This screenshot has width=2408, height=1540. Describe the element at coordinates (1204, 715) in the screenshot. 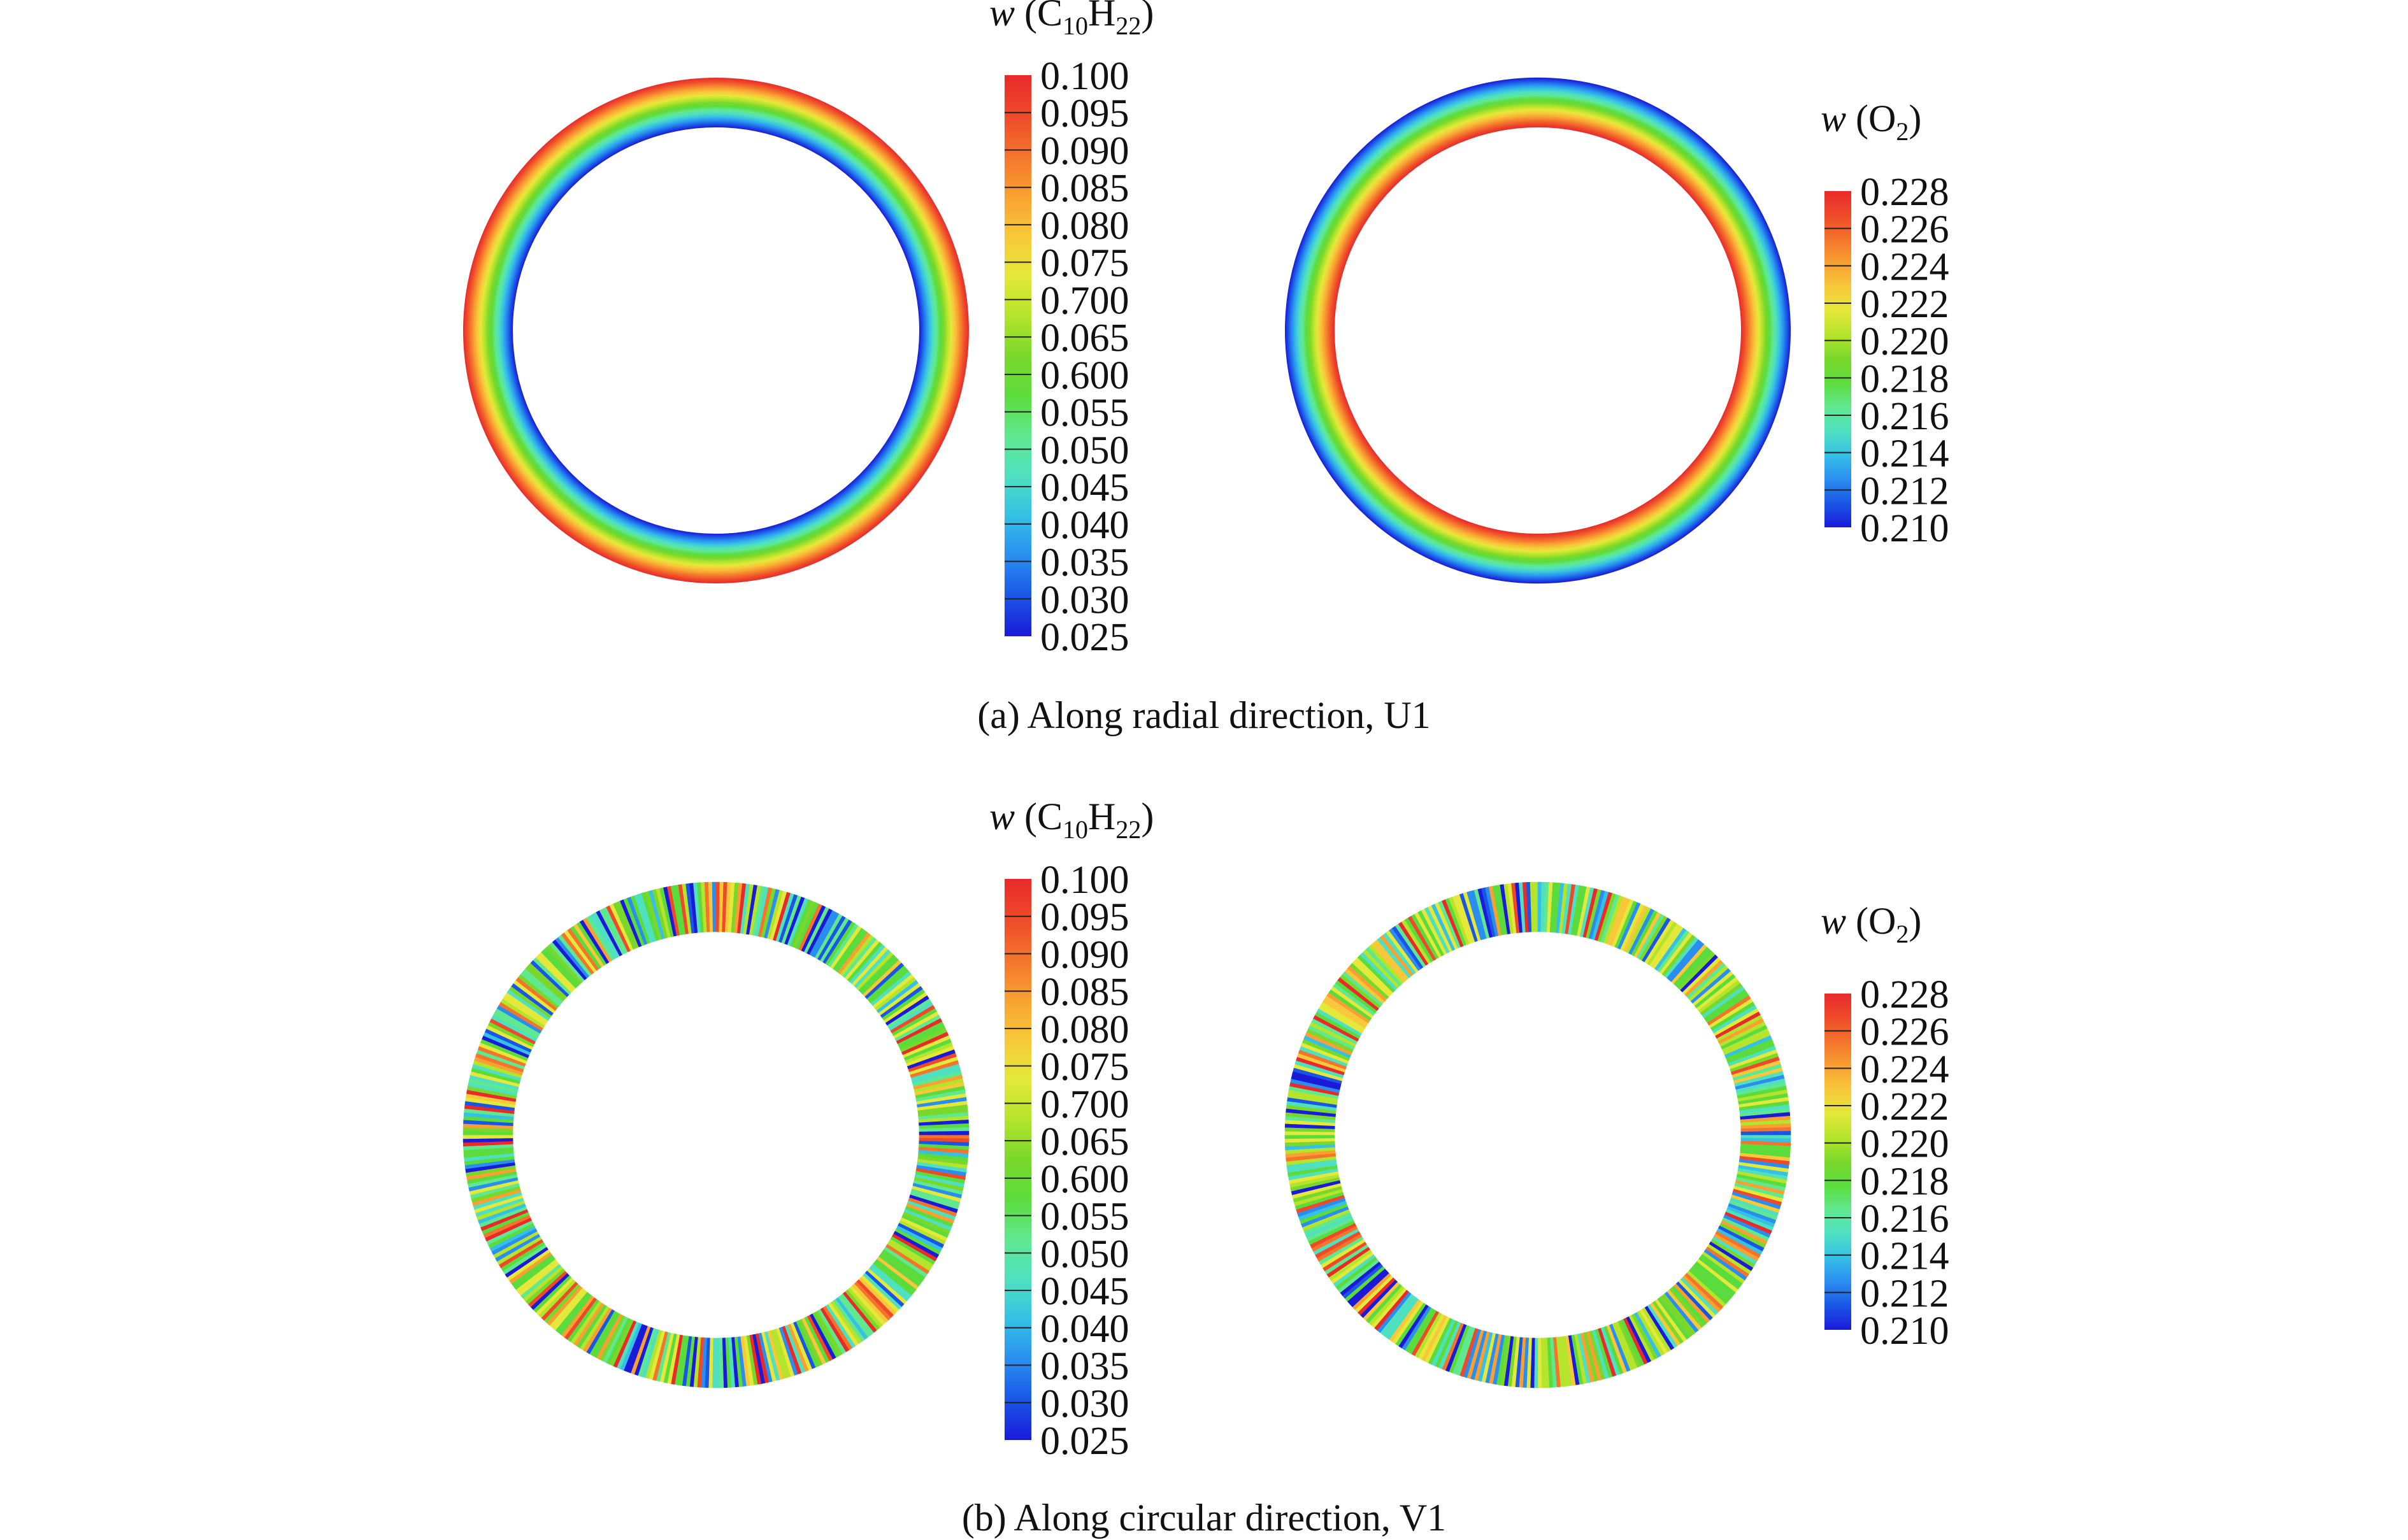

I see `caption-a: (a) Along radial direction, U1` at that location.